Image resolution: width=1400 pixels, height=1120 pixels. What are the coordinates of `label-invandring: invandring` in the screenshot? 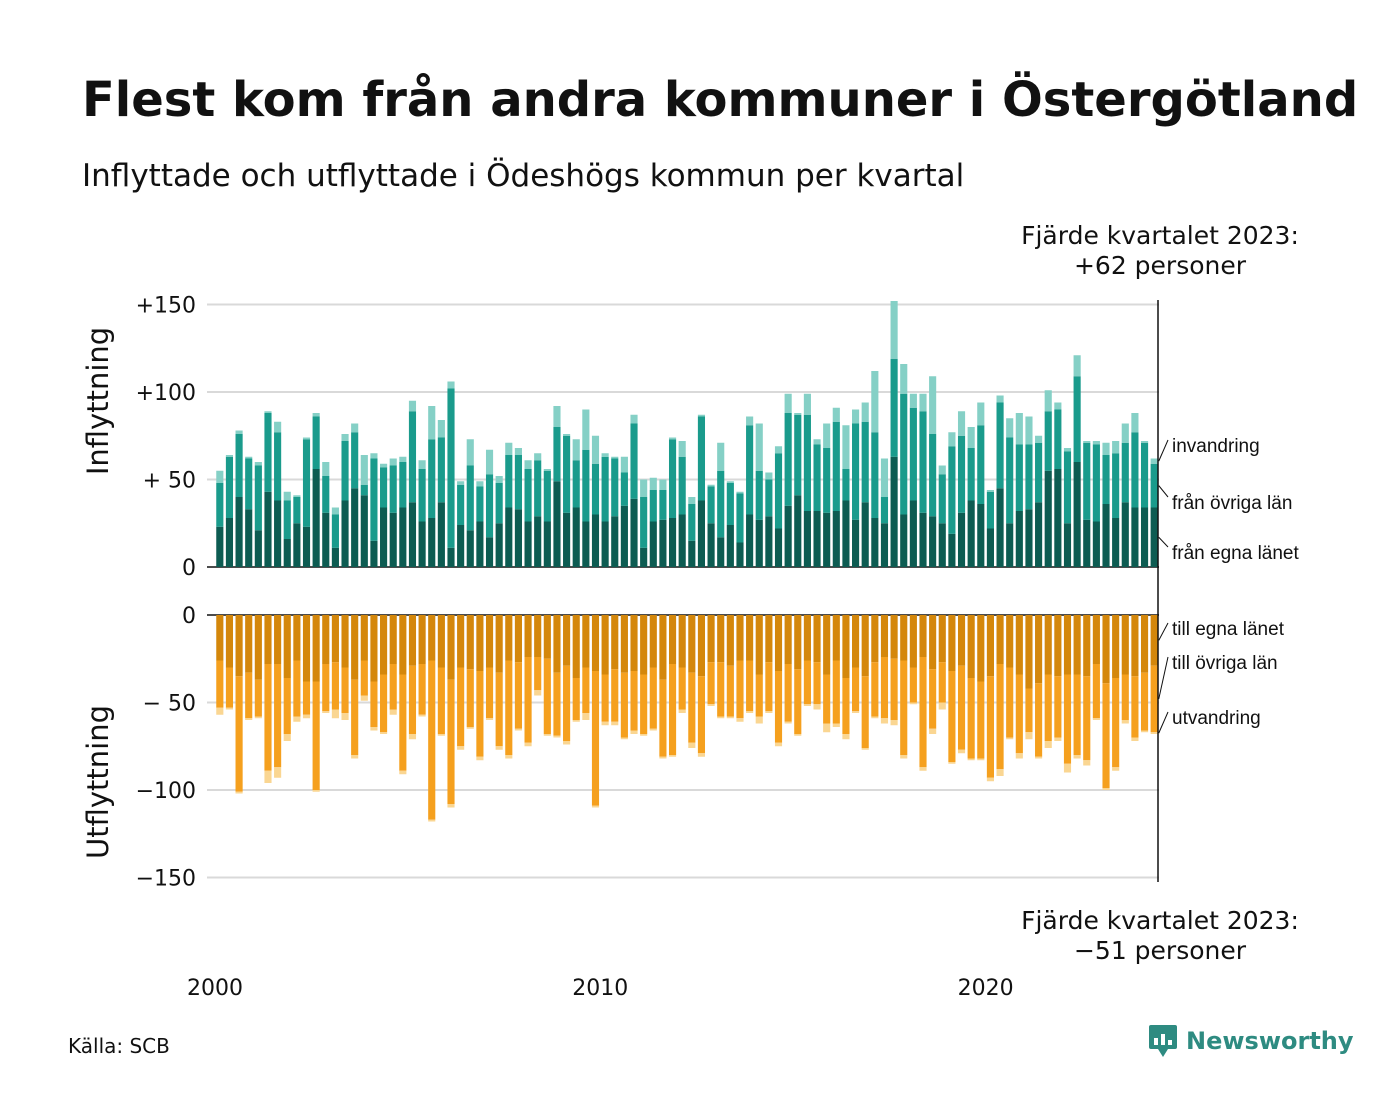 It's located at (1216, 446).